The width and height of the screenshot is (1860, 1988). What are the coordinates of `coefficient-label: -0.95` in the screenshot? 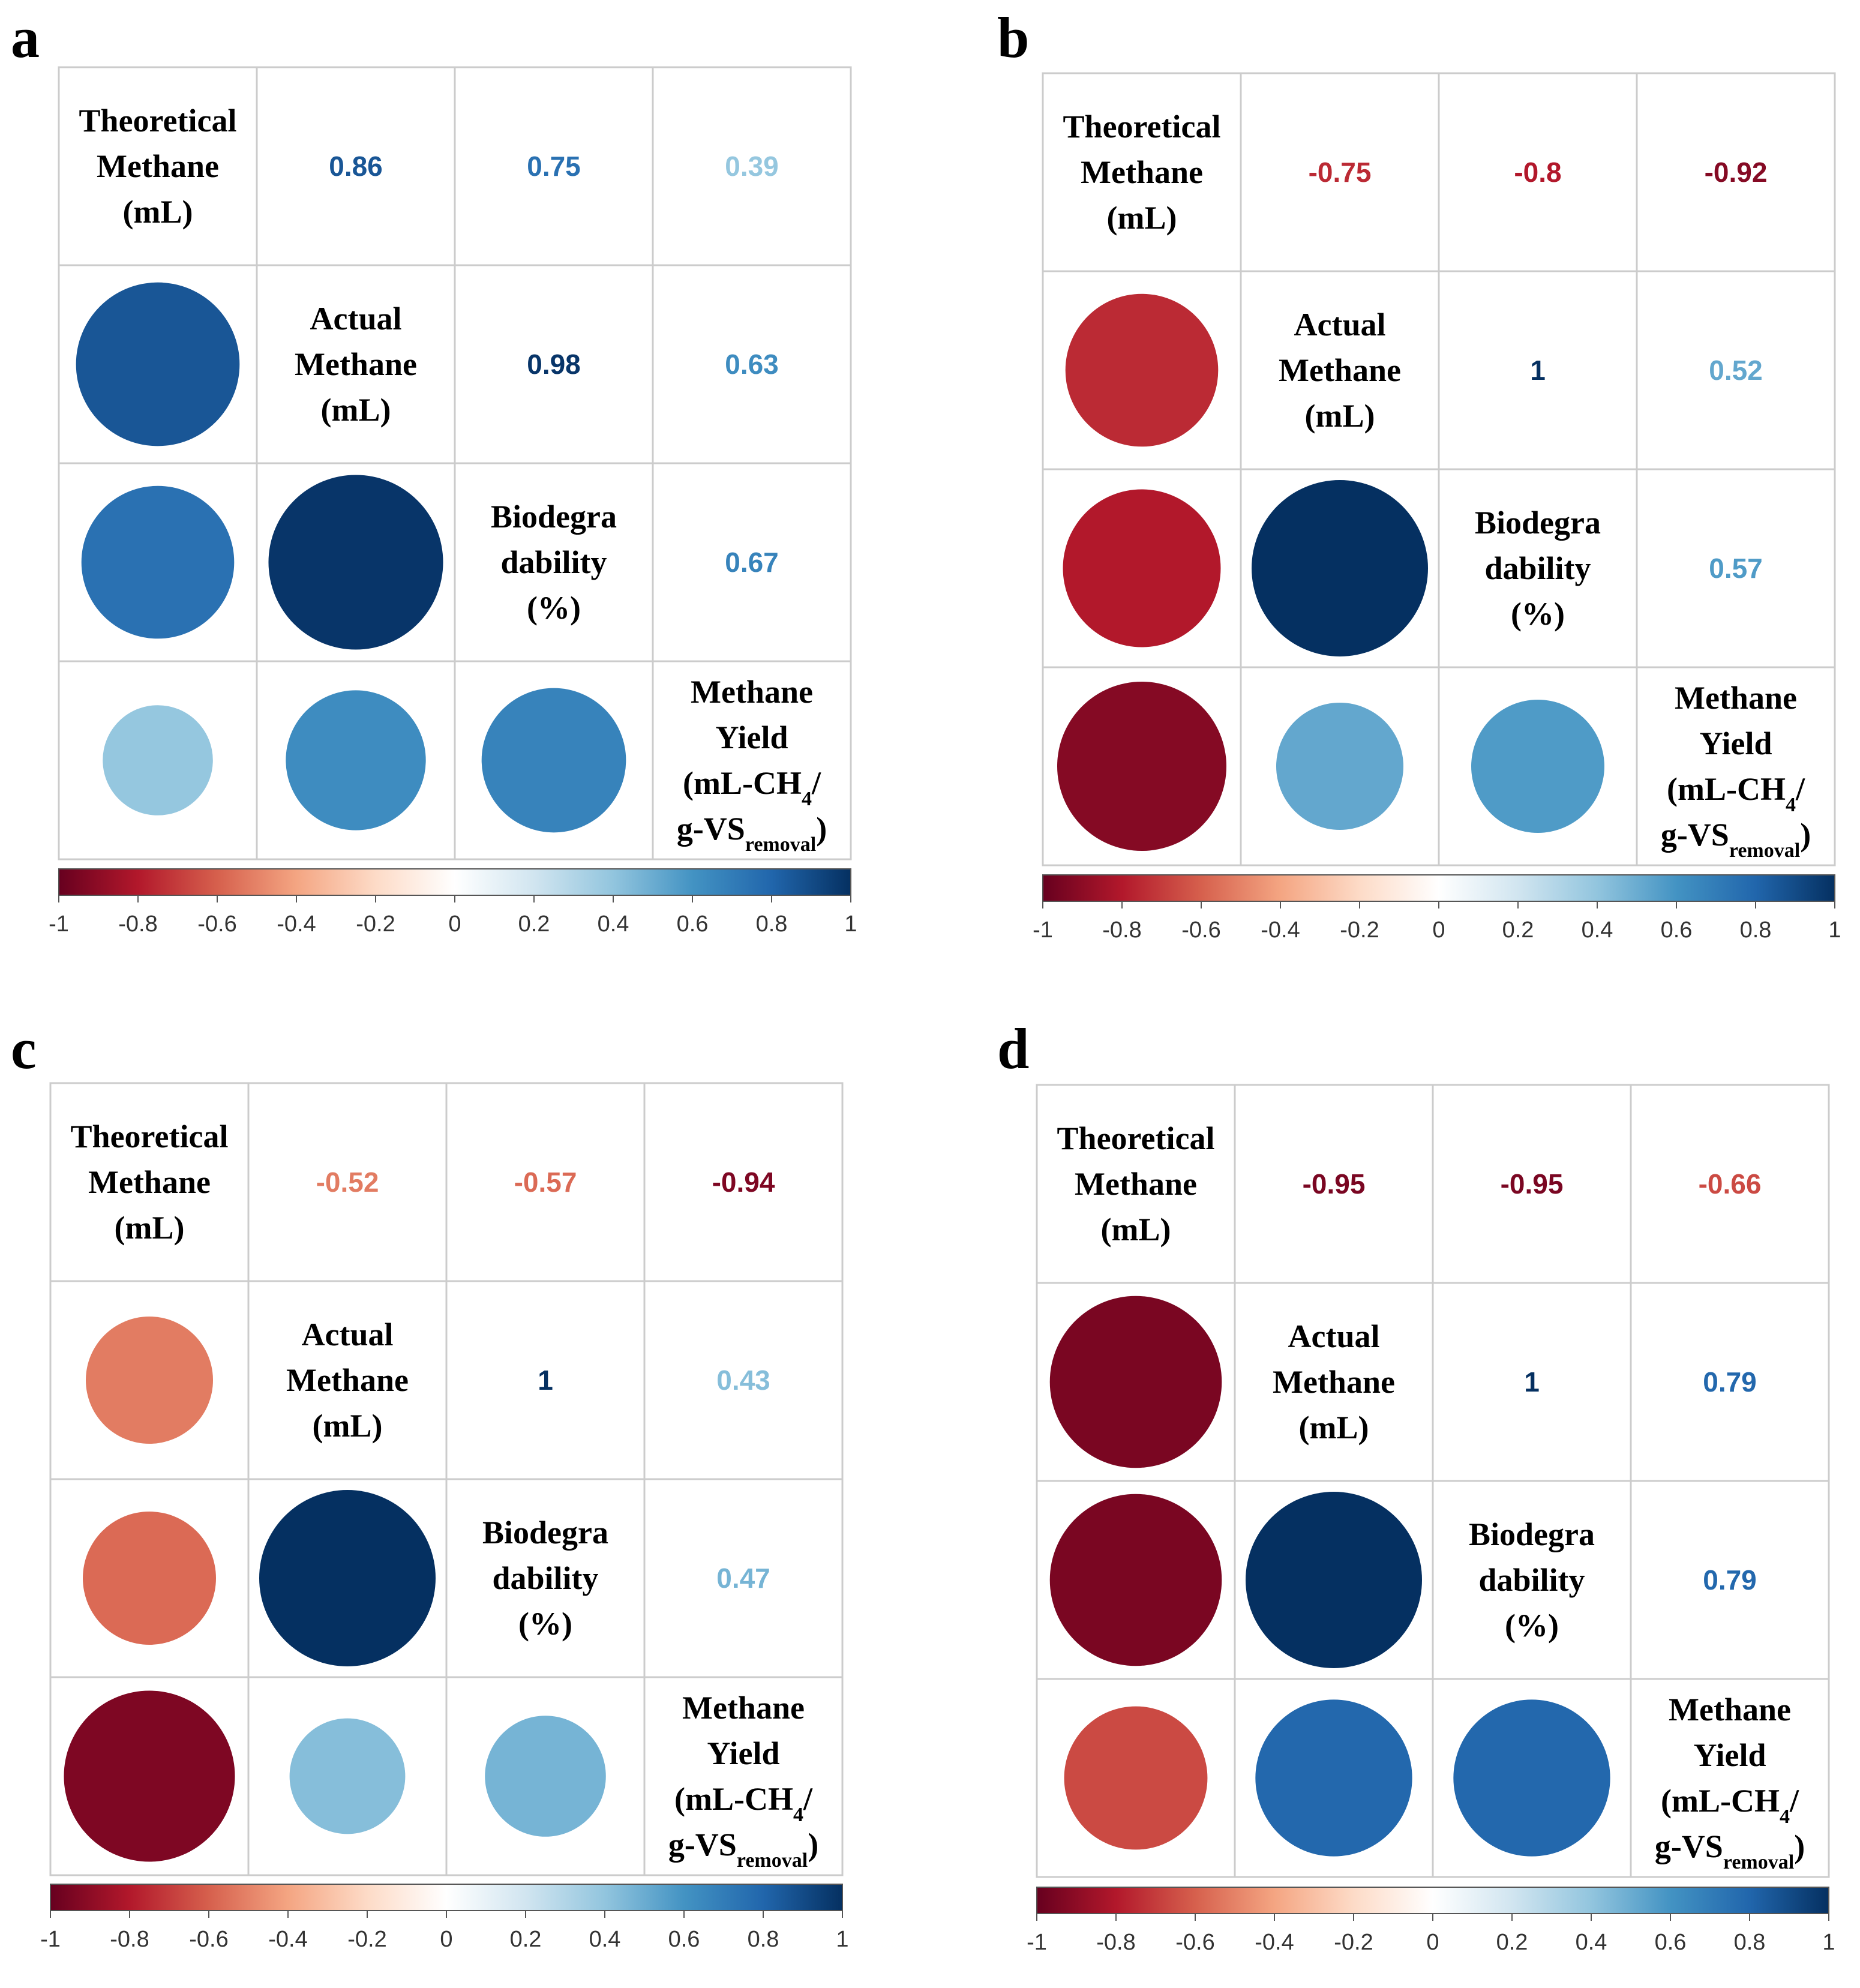 It's located at (1335, 1184).